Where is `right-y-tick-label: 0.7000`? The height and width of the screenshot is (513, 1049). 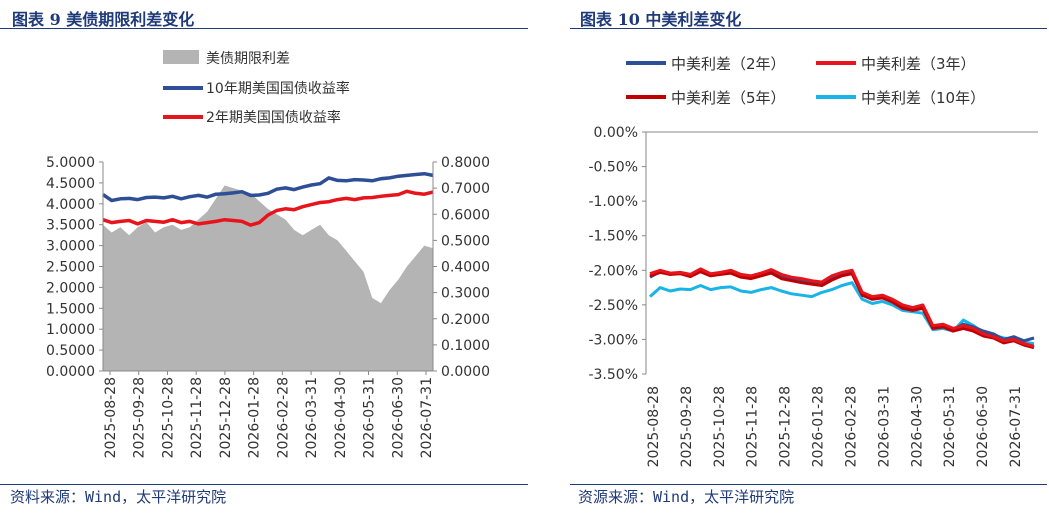 right-y-tick-label: 0.7000 is located at coordinates (465, 189).